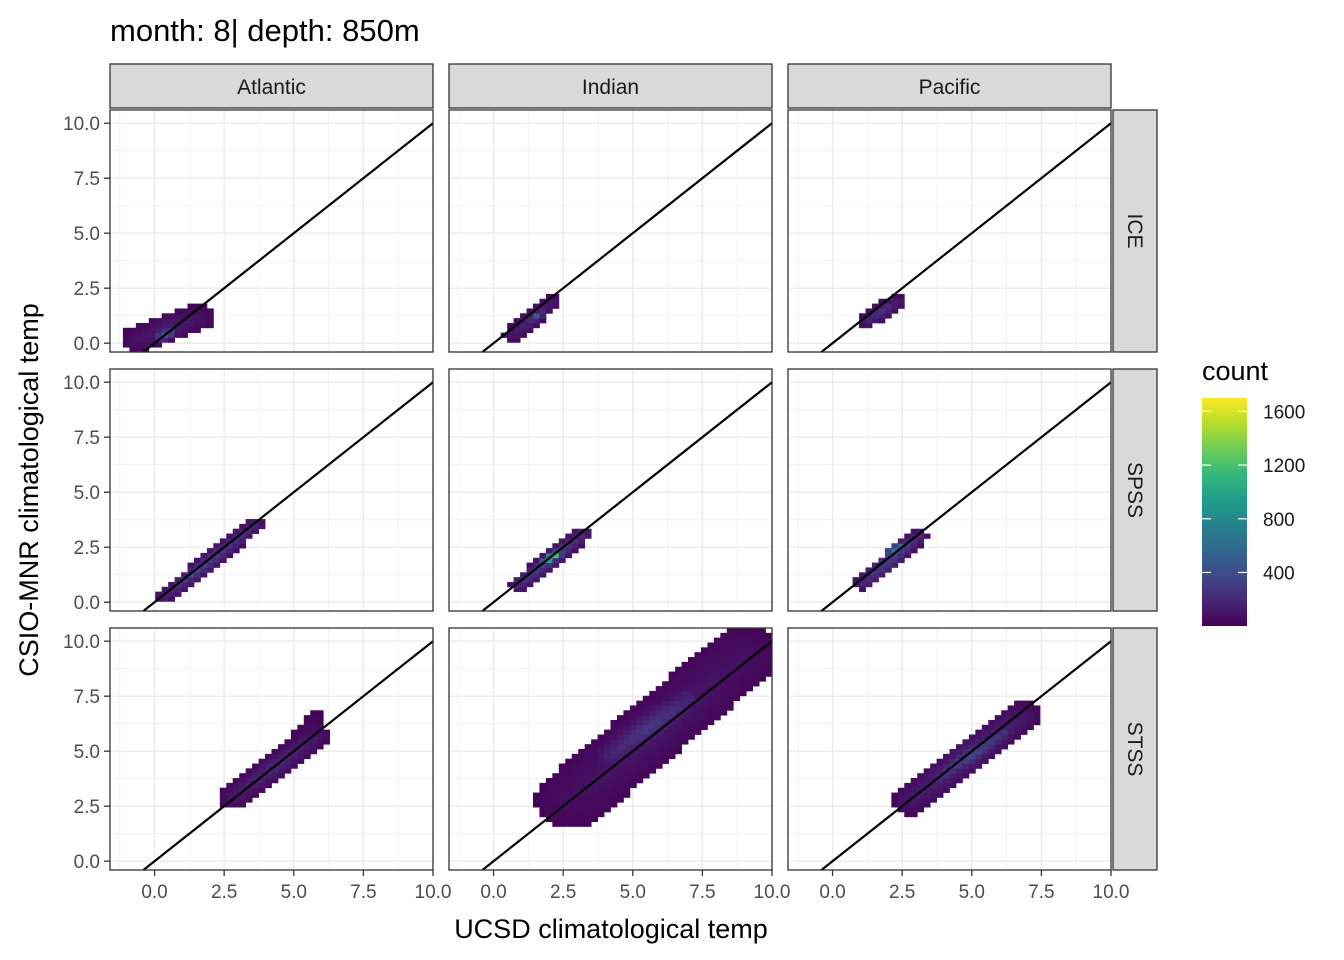  Describe the element at coordinates (1284, 466) in the screenshot. I see `legend-break-label: 1200` at that location.